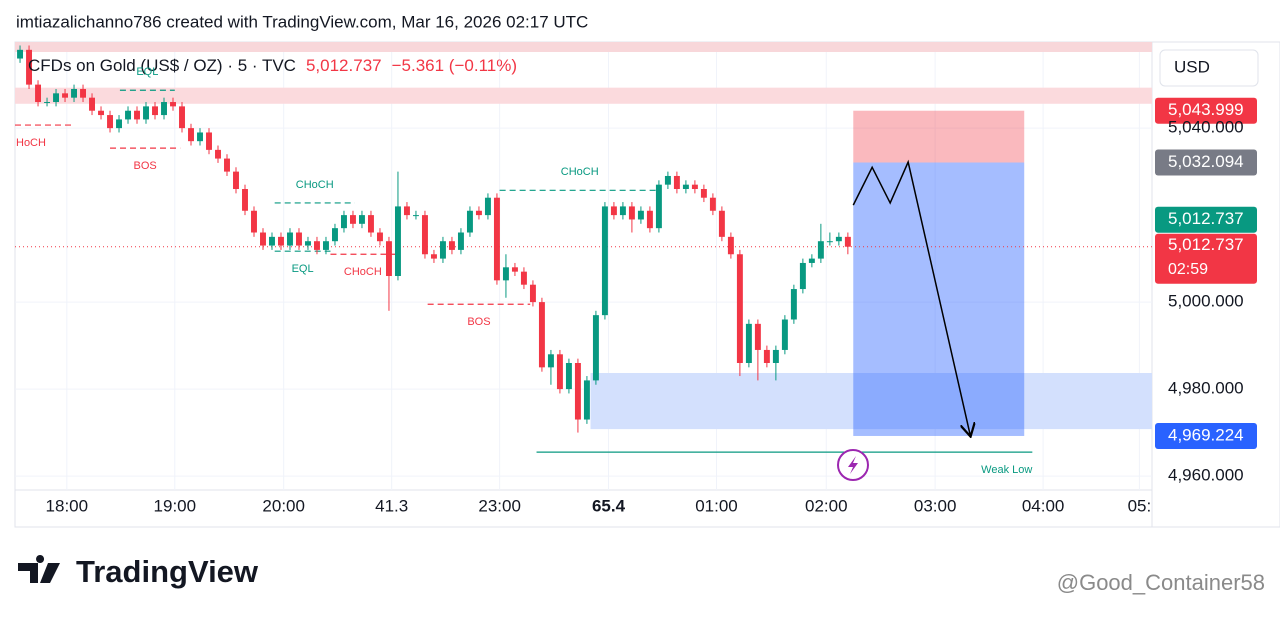 The height and width of the screenshot is (625, 1280). I want to click on structure-label: CHoCH, so click(315, 185).